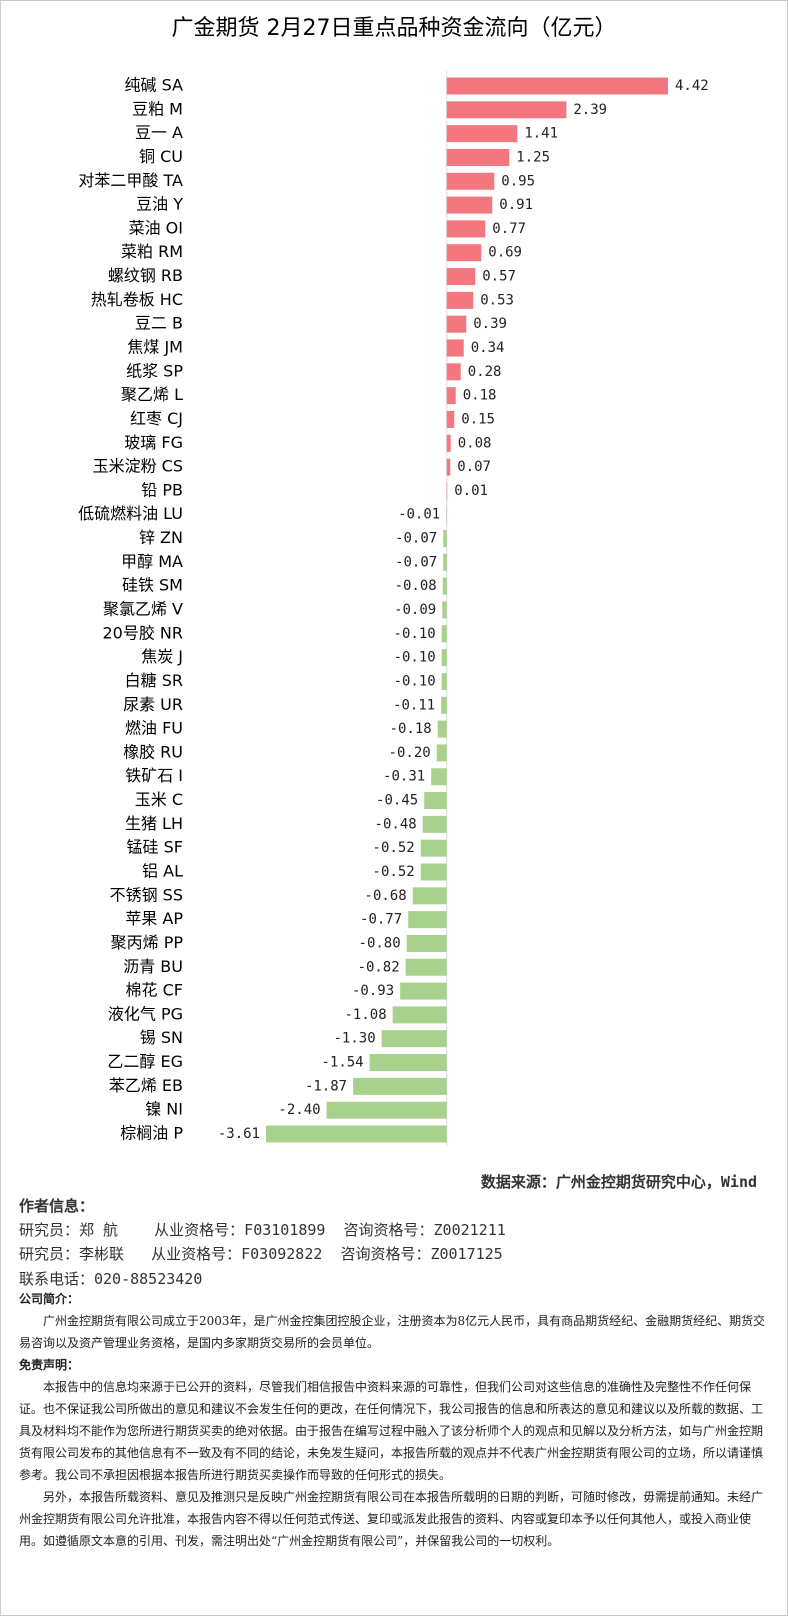 The width and height of the screenshot is (788, 1616). Describe the element at coordinates (509, 229) in the screenshot. I see `value-label: 0.77` at that location.